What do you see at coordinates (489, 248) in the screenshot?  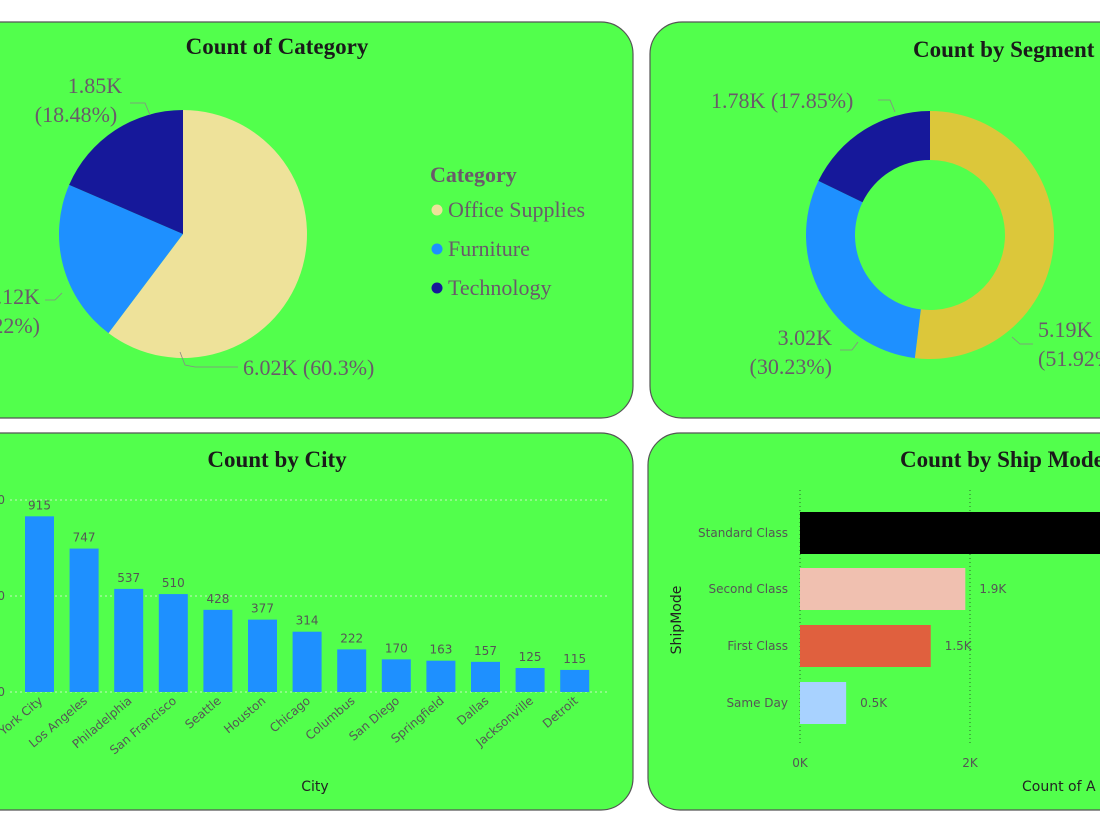 I see `legend-label: Furniture` at bounding box center [489, 248].